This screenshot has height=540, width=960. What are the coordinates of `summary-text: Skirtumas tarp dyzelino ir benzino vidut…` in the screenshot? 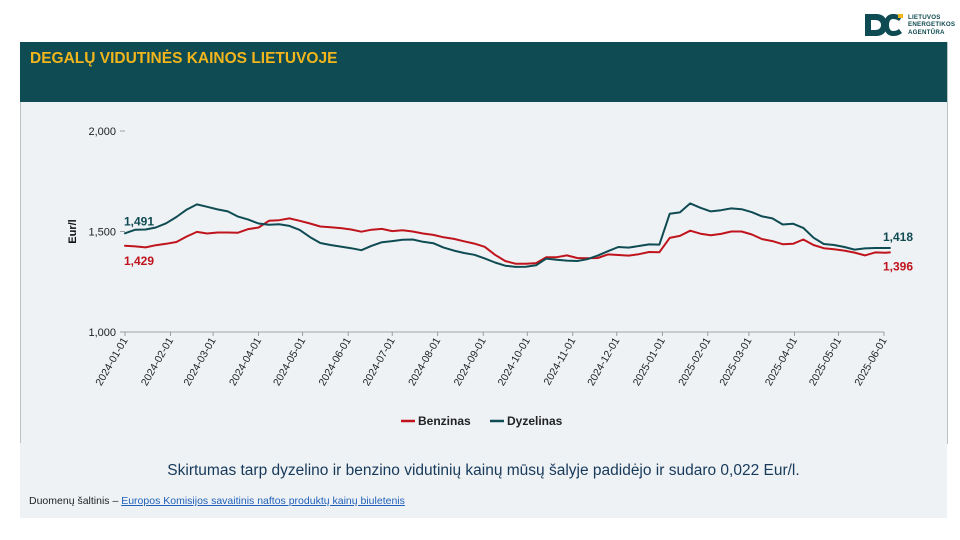 It's located at (483, 470).